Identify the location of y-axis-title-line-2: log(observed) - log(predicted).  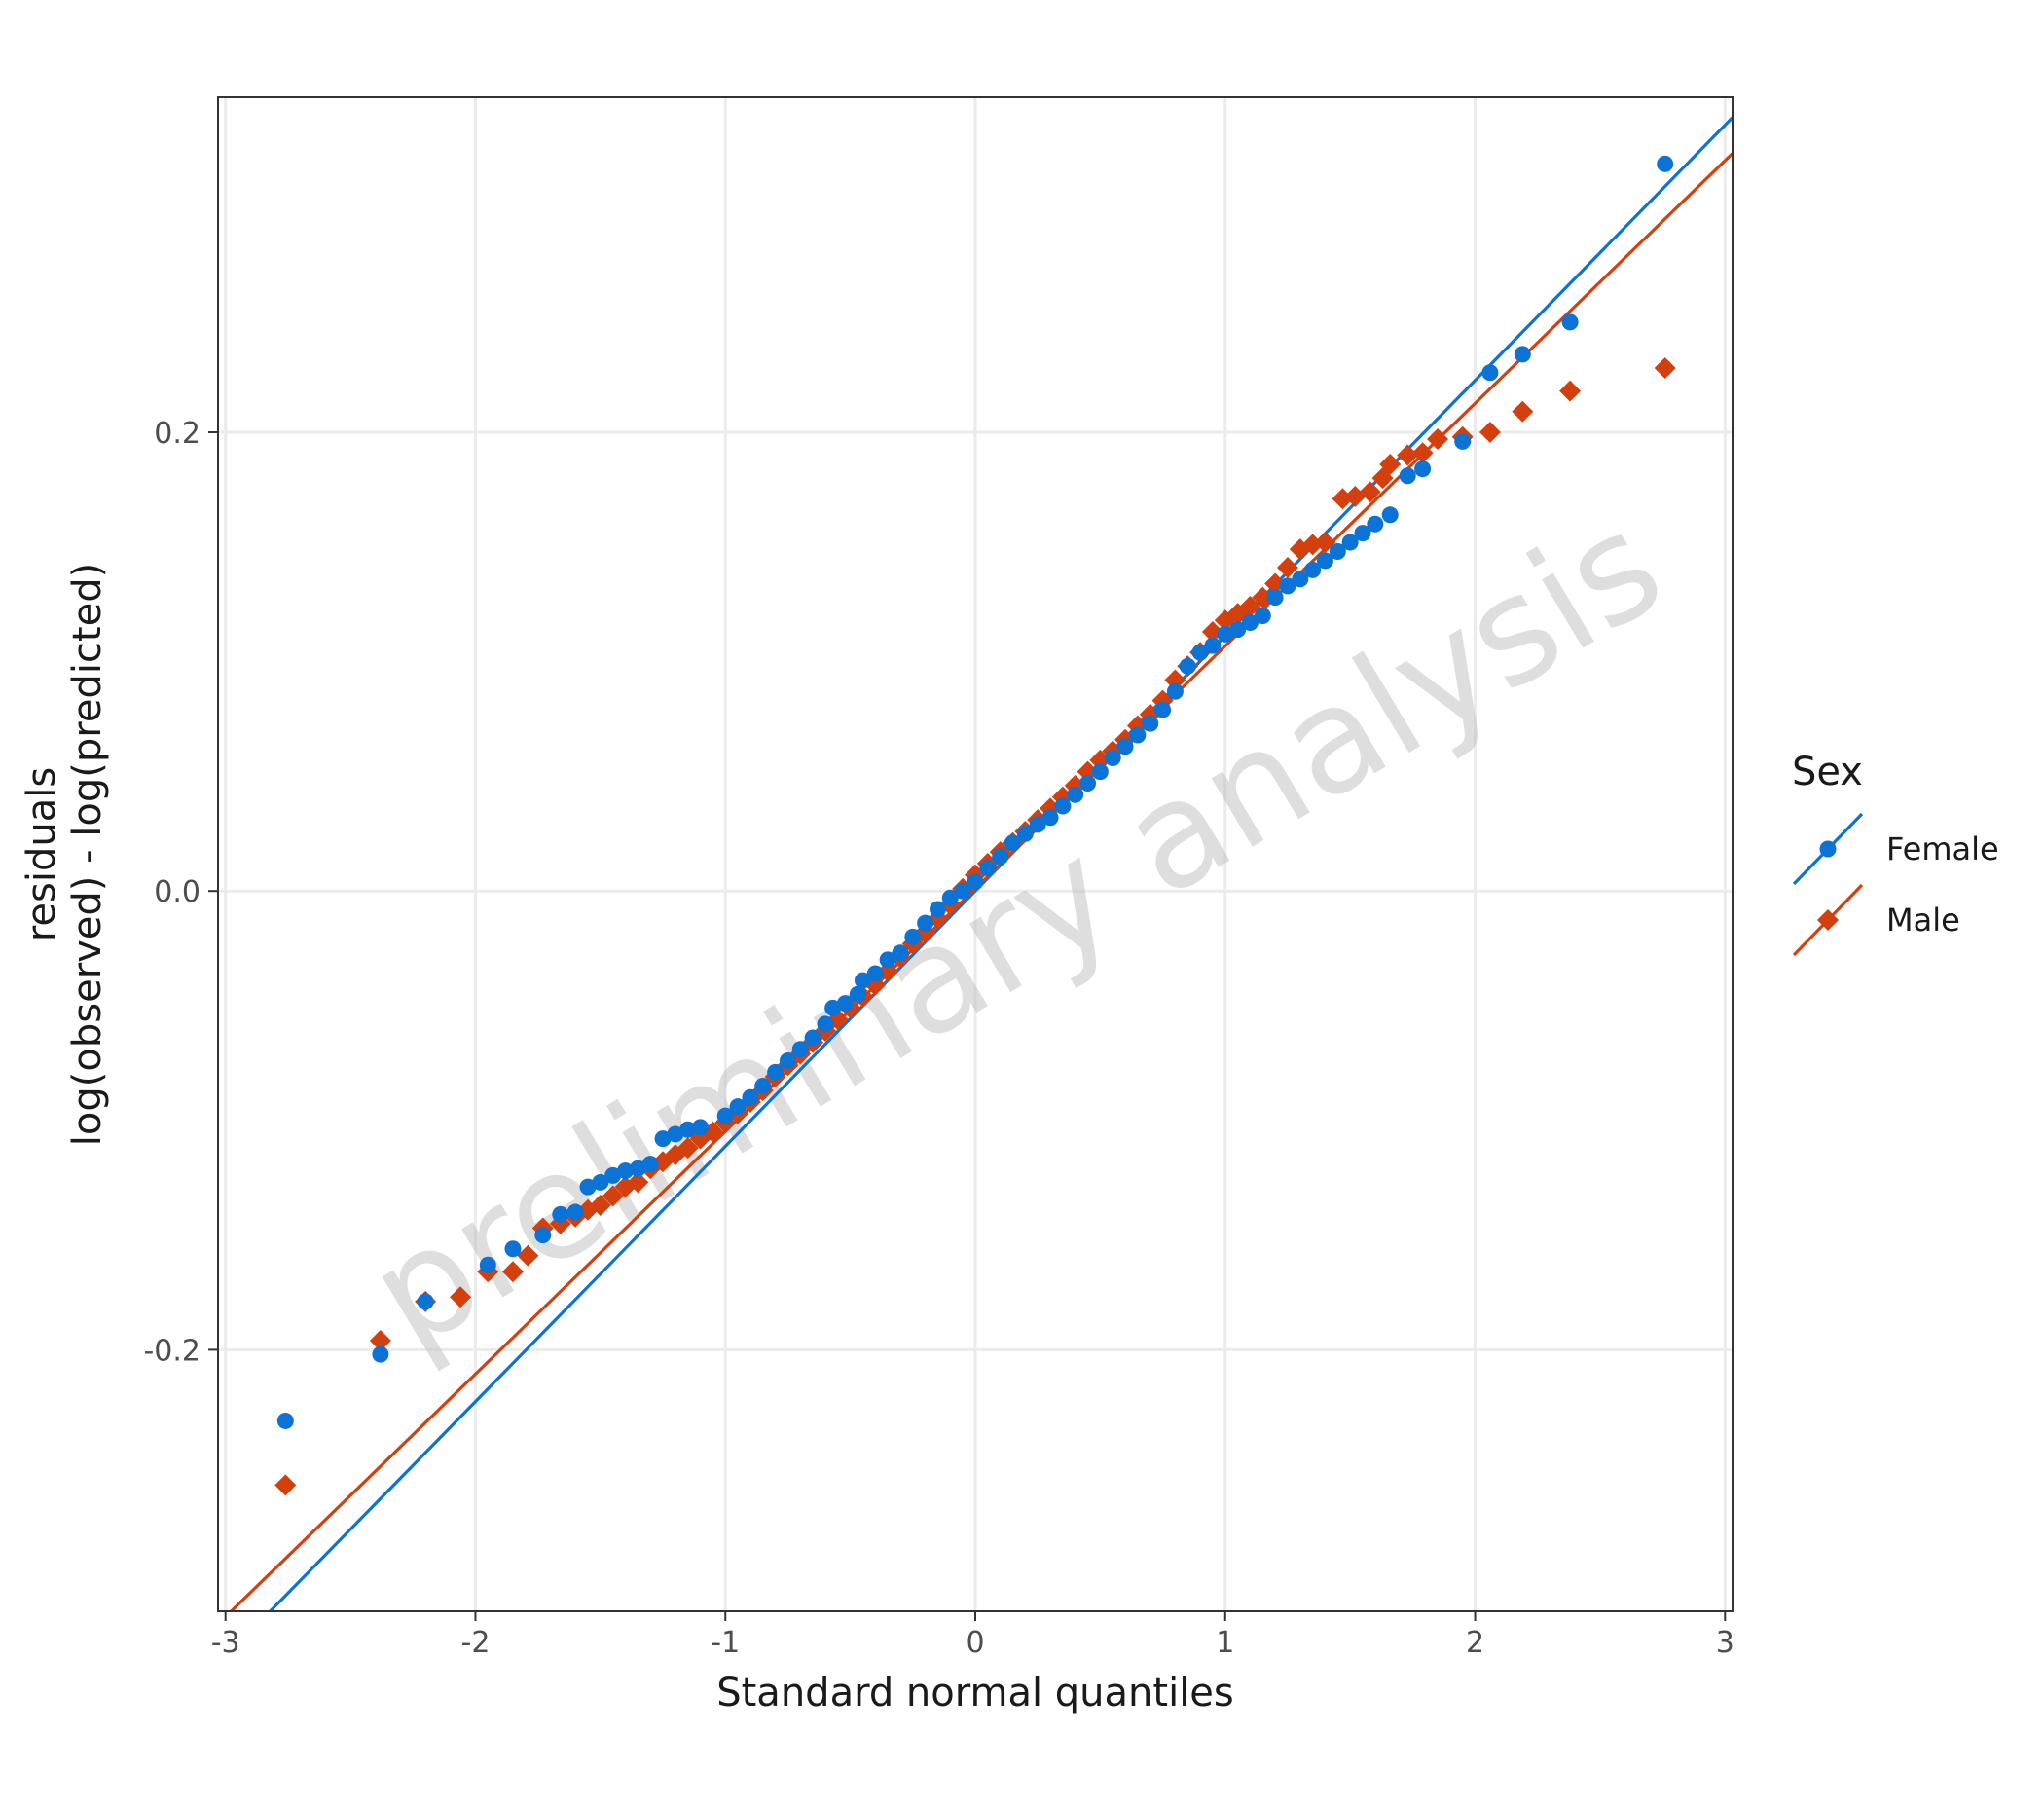
(88, 855).